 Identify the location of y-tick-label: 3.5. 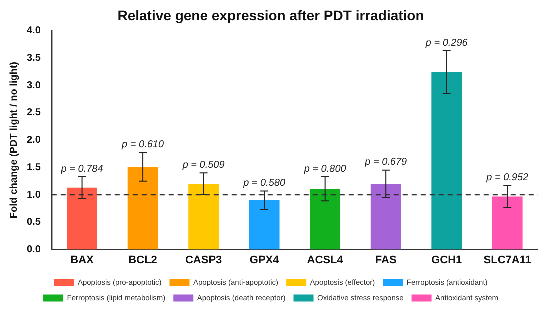
(34, 58).